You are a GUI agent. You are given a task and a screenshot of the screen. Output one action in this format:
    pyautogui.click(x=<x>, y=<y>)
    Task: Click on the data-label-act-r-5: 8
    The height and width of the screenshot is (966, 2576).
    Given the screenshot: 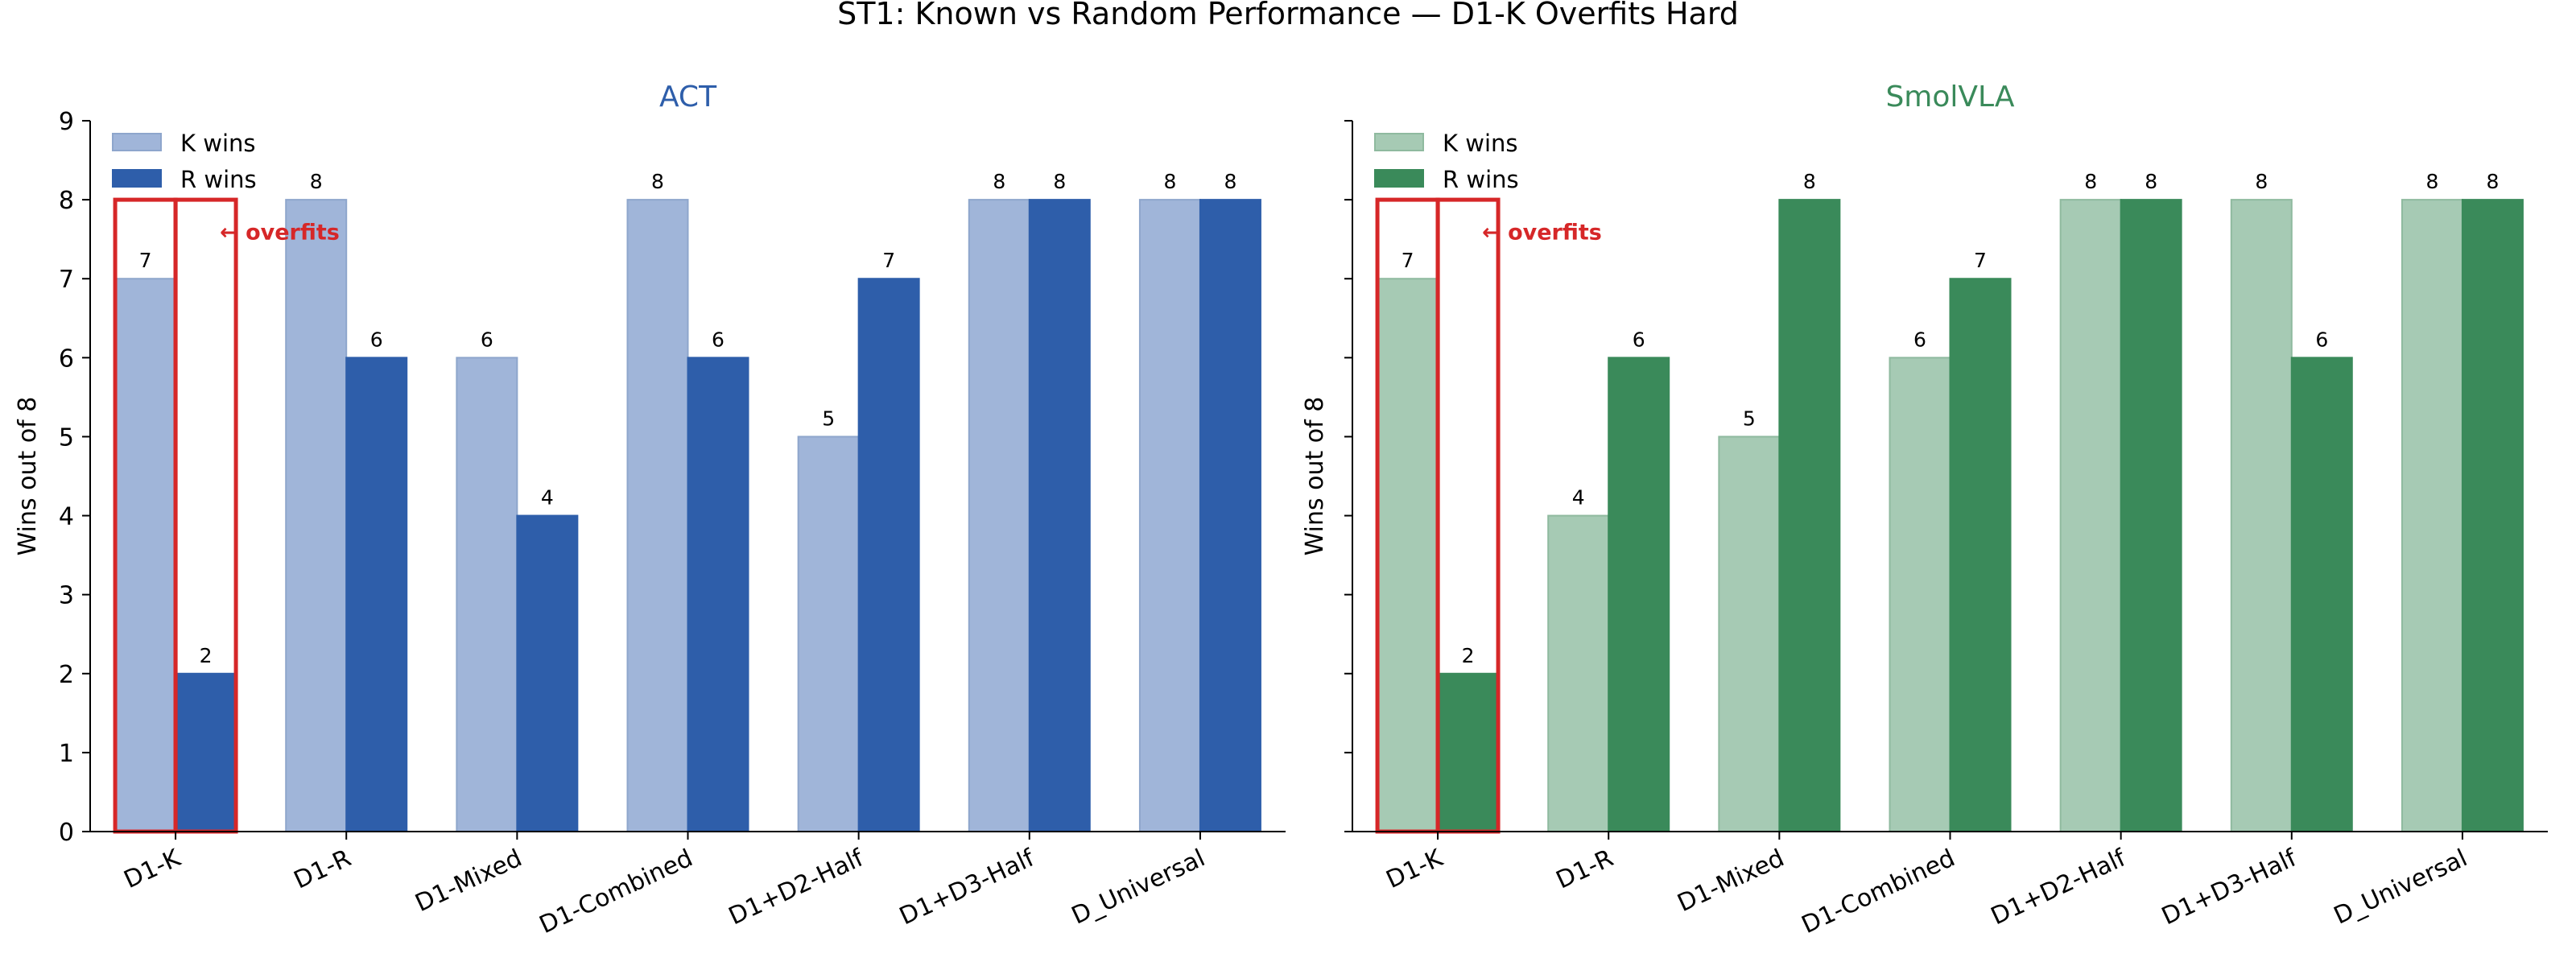 What is the action you would take?
    pyautogui.click(x=1059, y=181)
    